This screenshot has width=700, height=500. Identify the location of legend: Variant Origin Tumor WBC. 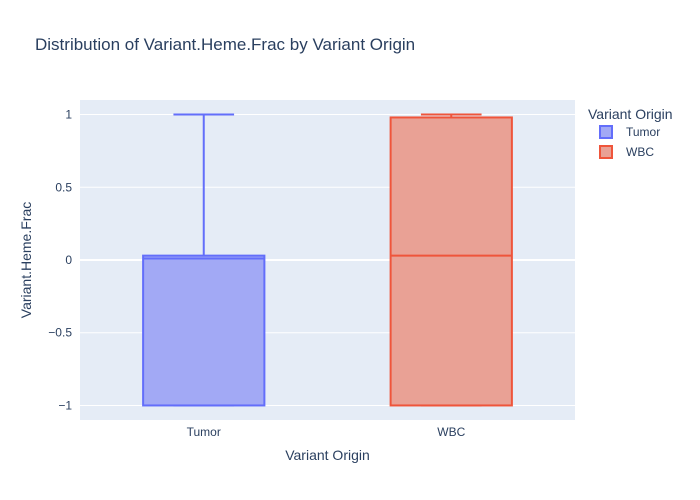
(630, 132).